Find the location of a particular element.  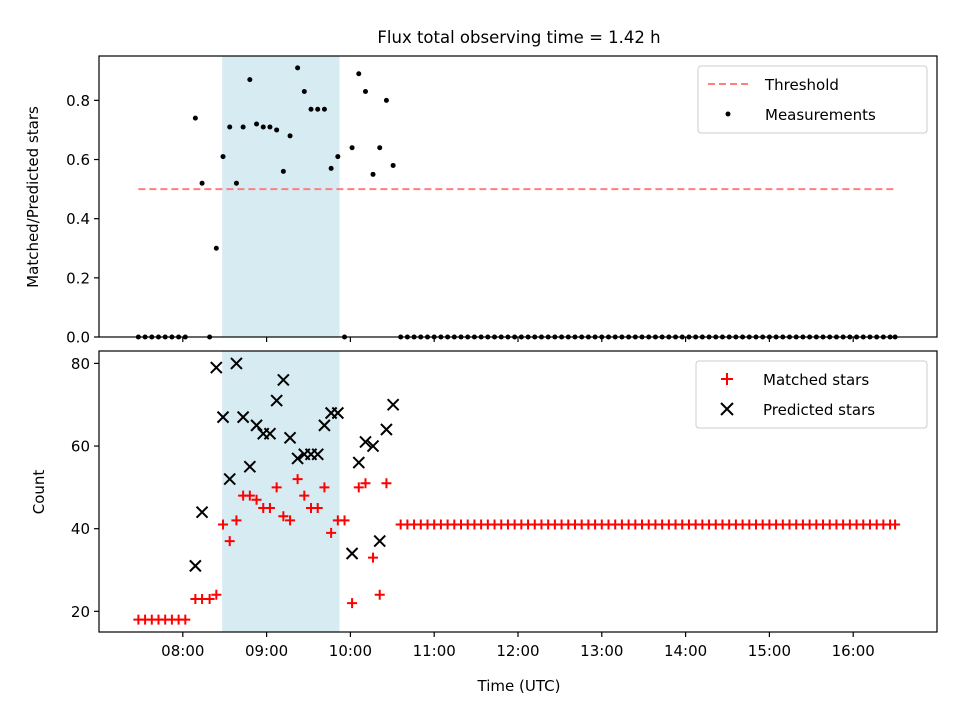

x-tick-label: 13:00 is located at coordinates (601, 651).